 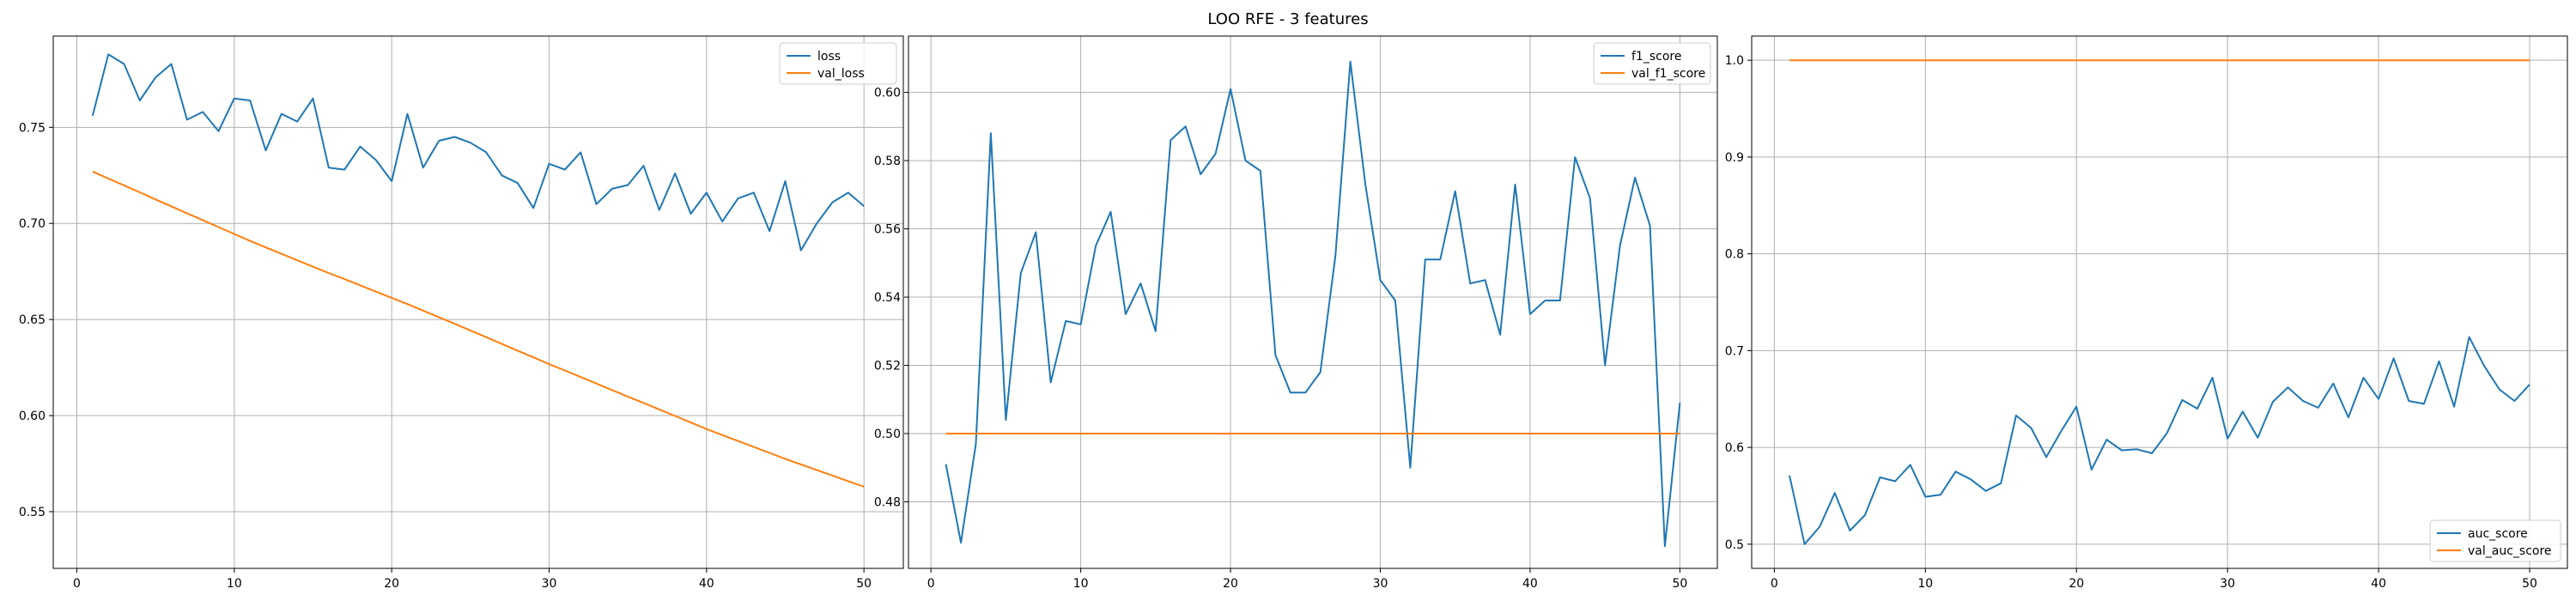 What do you see at coordinates (32, 320) in the screenshot?
I see `y-tick-label: 0.65` at bounding box center [32, 320].